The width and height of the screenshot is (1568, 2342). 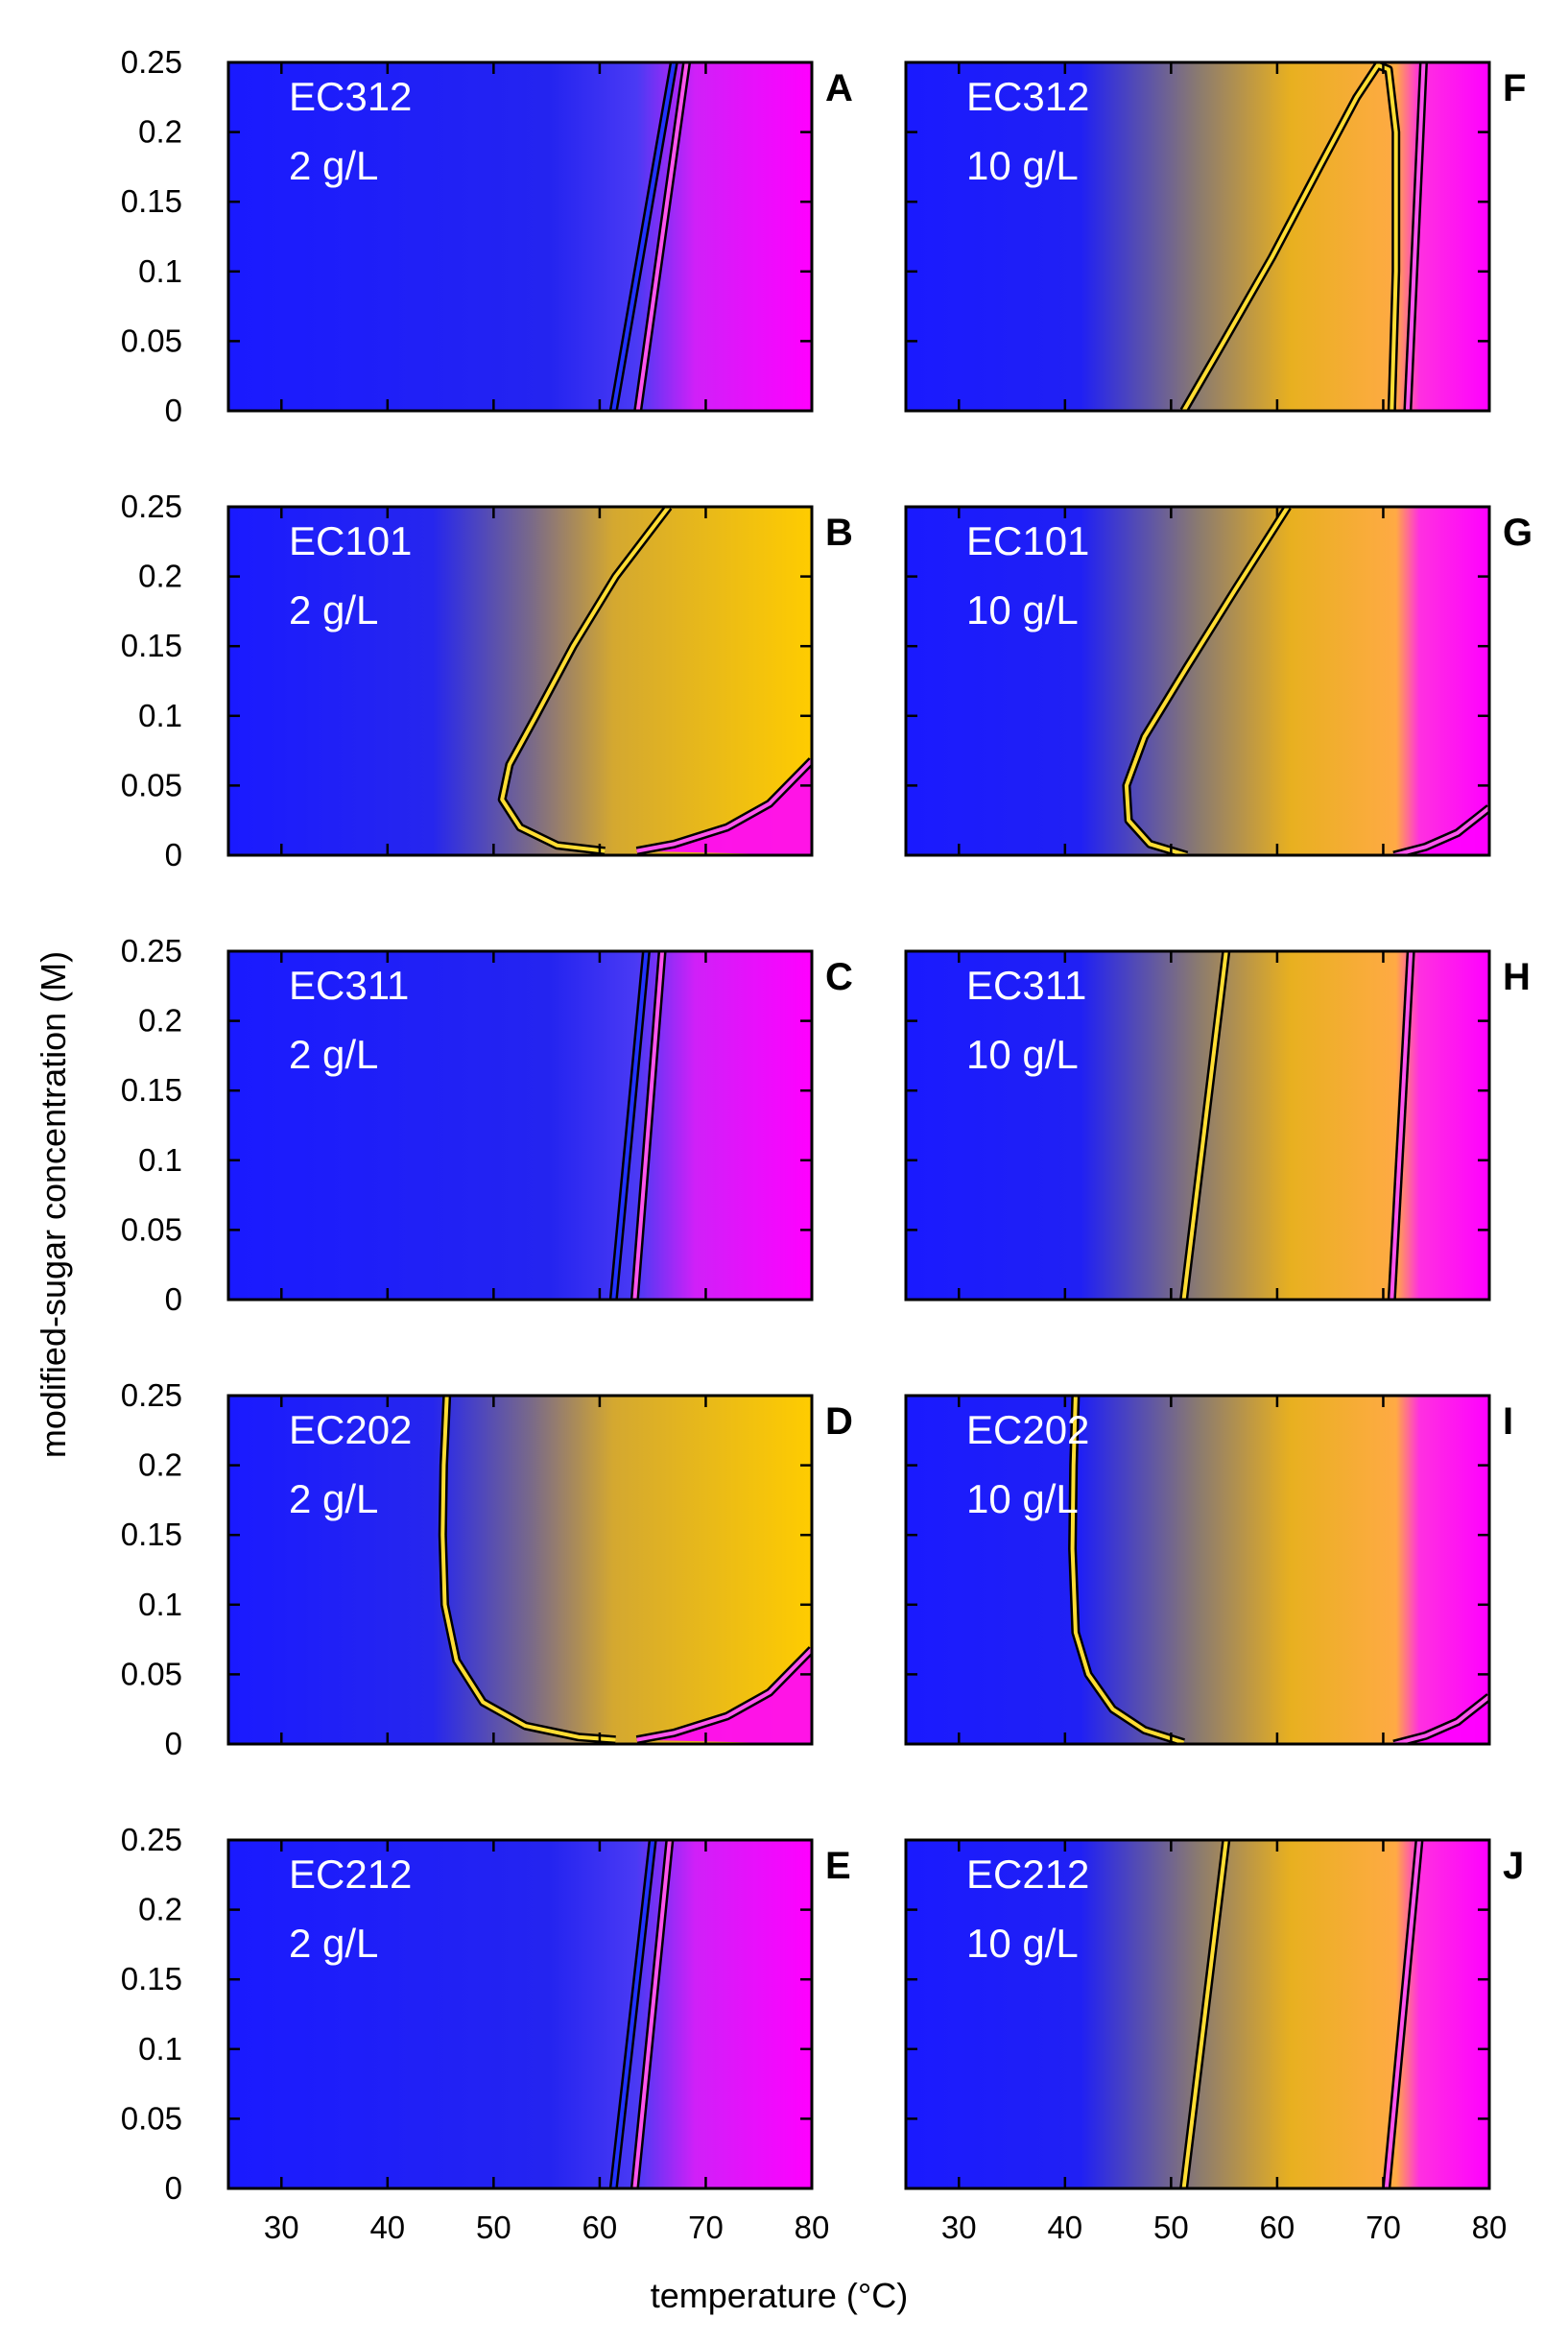 I want to click on panel-F: EC312 10 g/L F, so click(x=1215, y=236).